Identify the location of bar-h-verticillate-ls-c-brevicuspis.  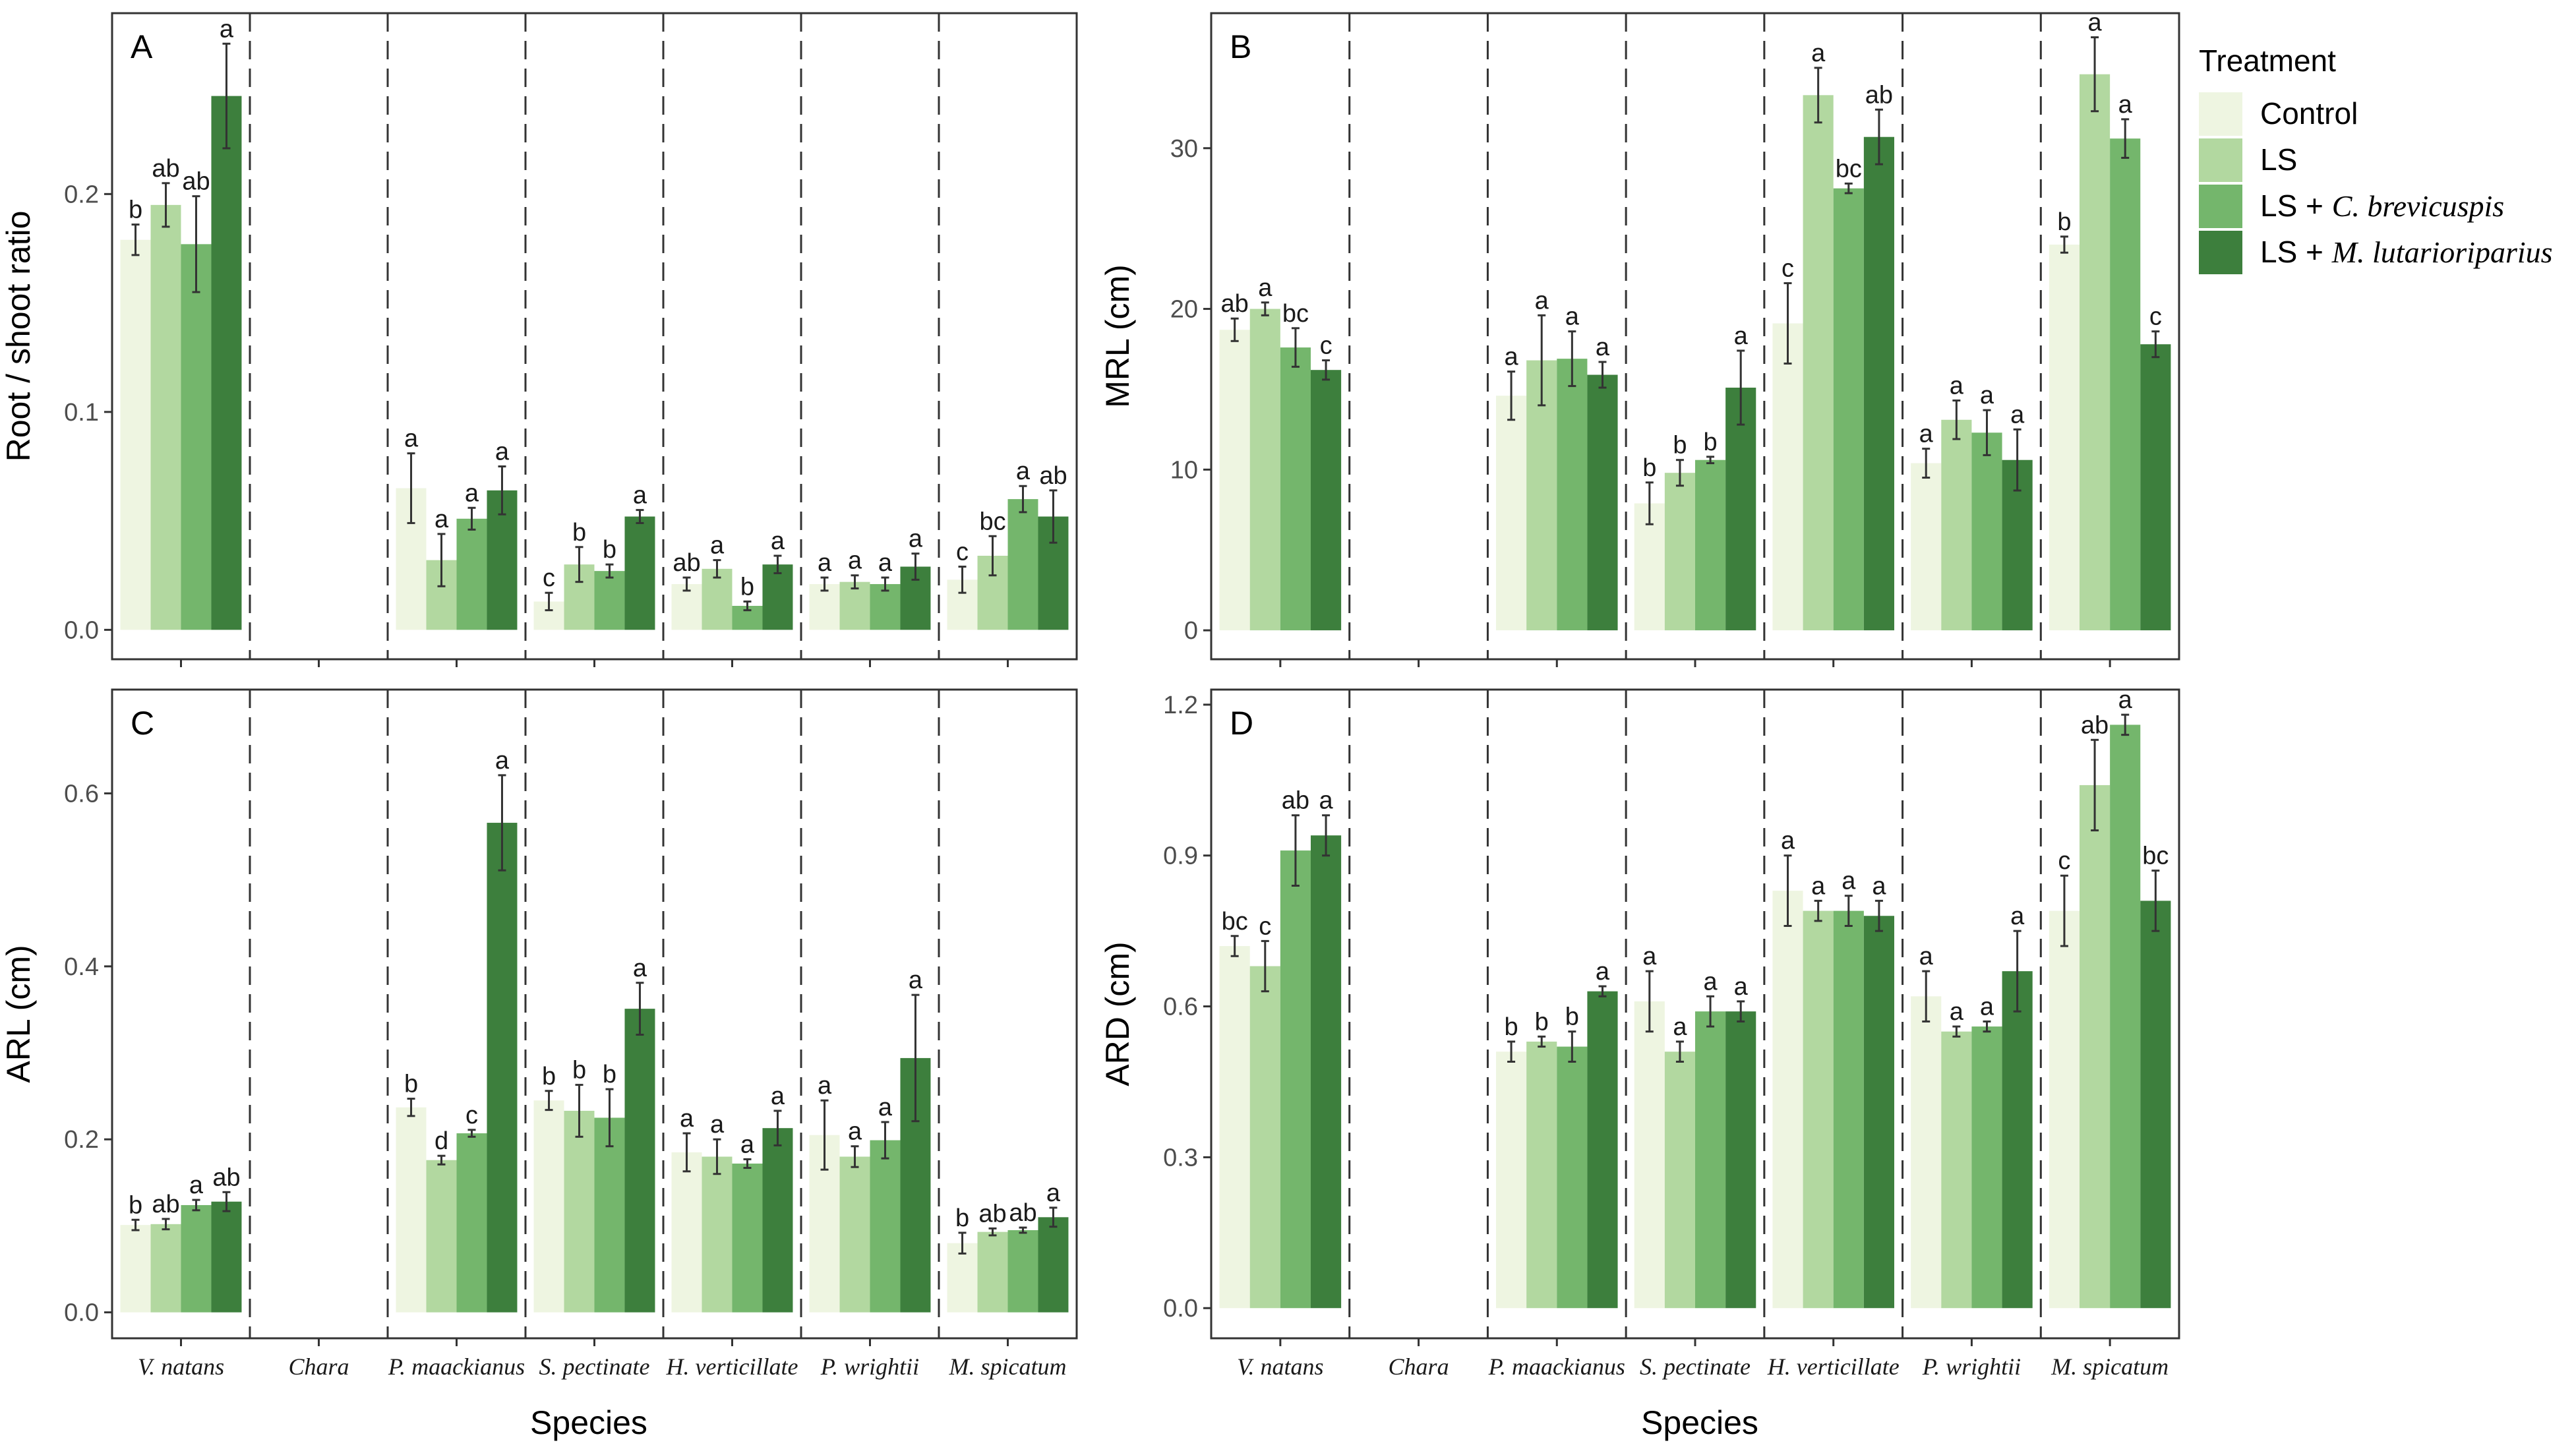
(747, 1238).